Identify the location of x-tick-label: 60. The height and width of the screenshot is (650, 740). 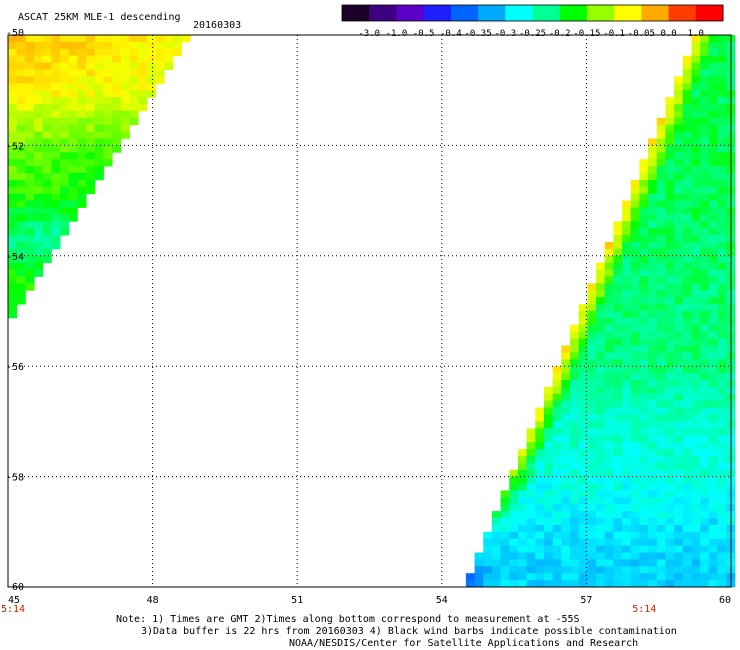
(725, 600).